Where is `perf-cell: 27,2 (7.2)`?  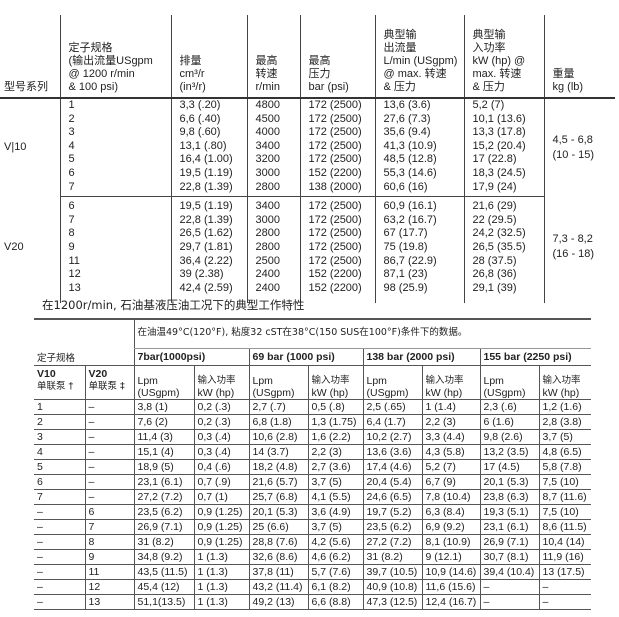 perf-cell: 27,2 (7.2) is located at coordinates (163, 497).